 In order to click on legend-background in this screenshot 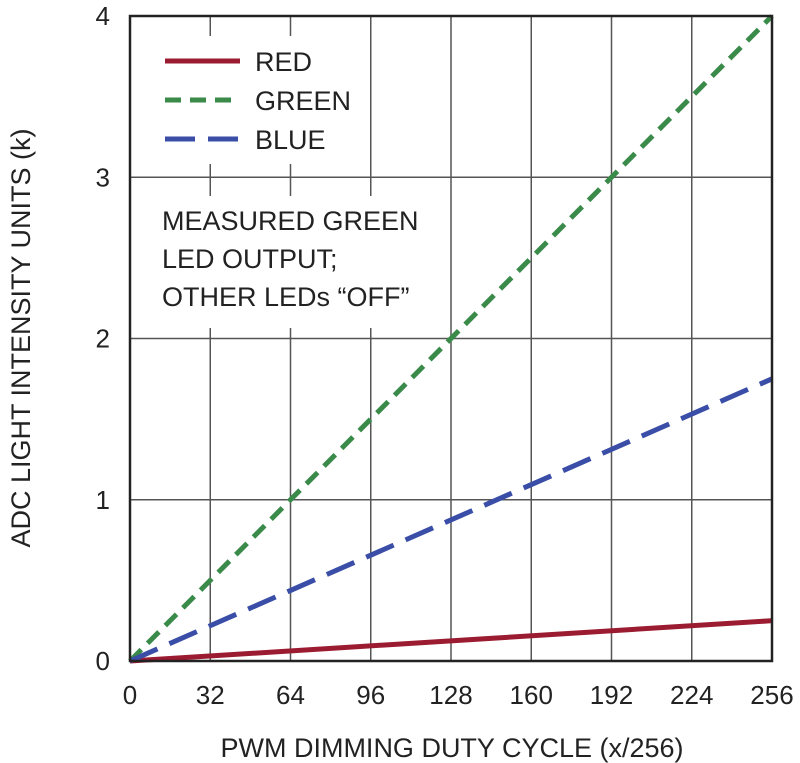, I will do `click(252, 100)`.